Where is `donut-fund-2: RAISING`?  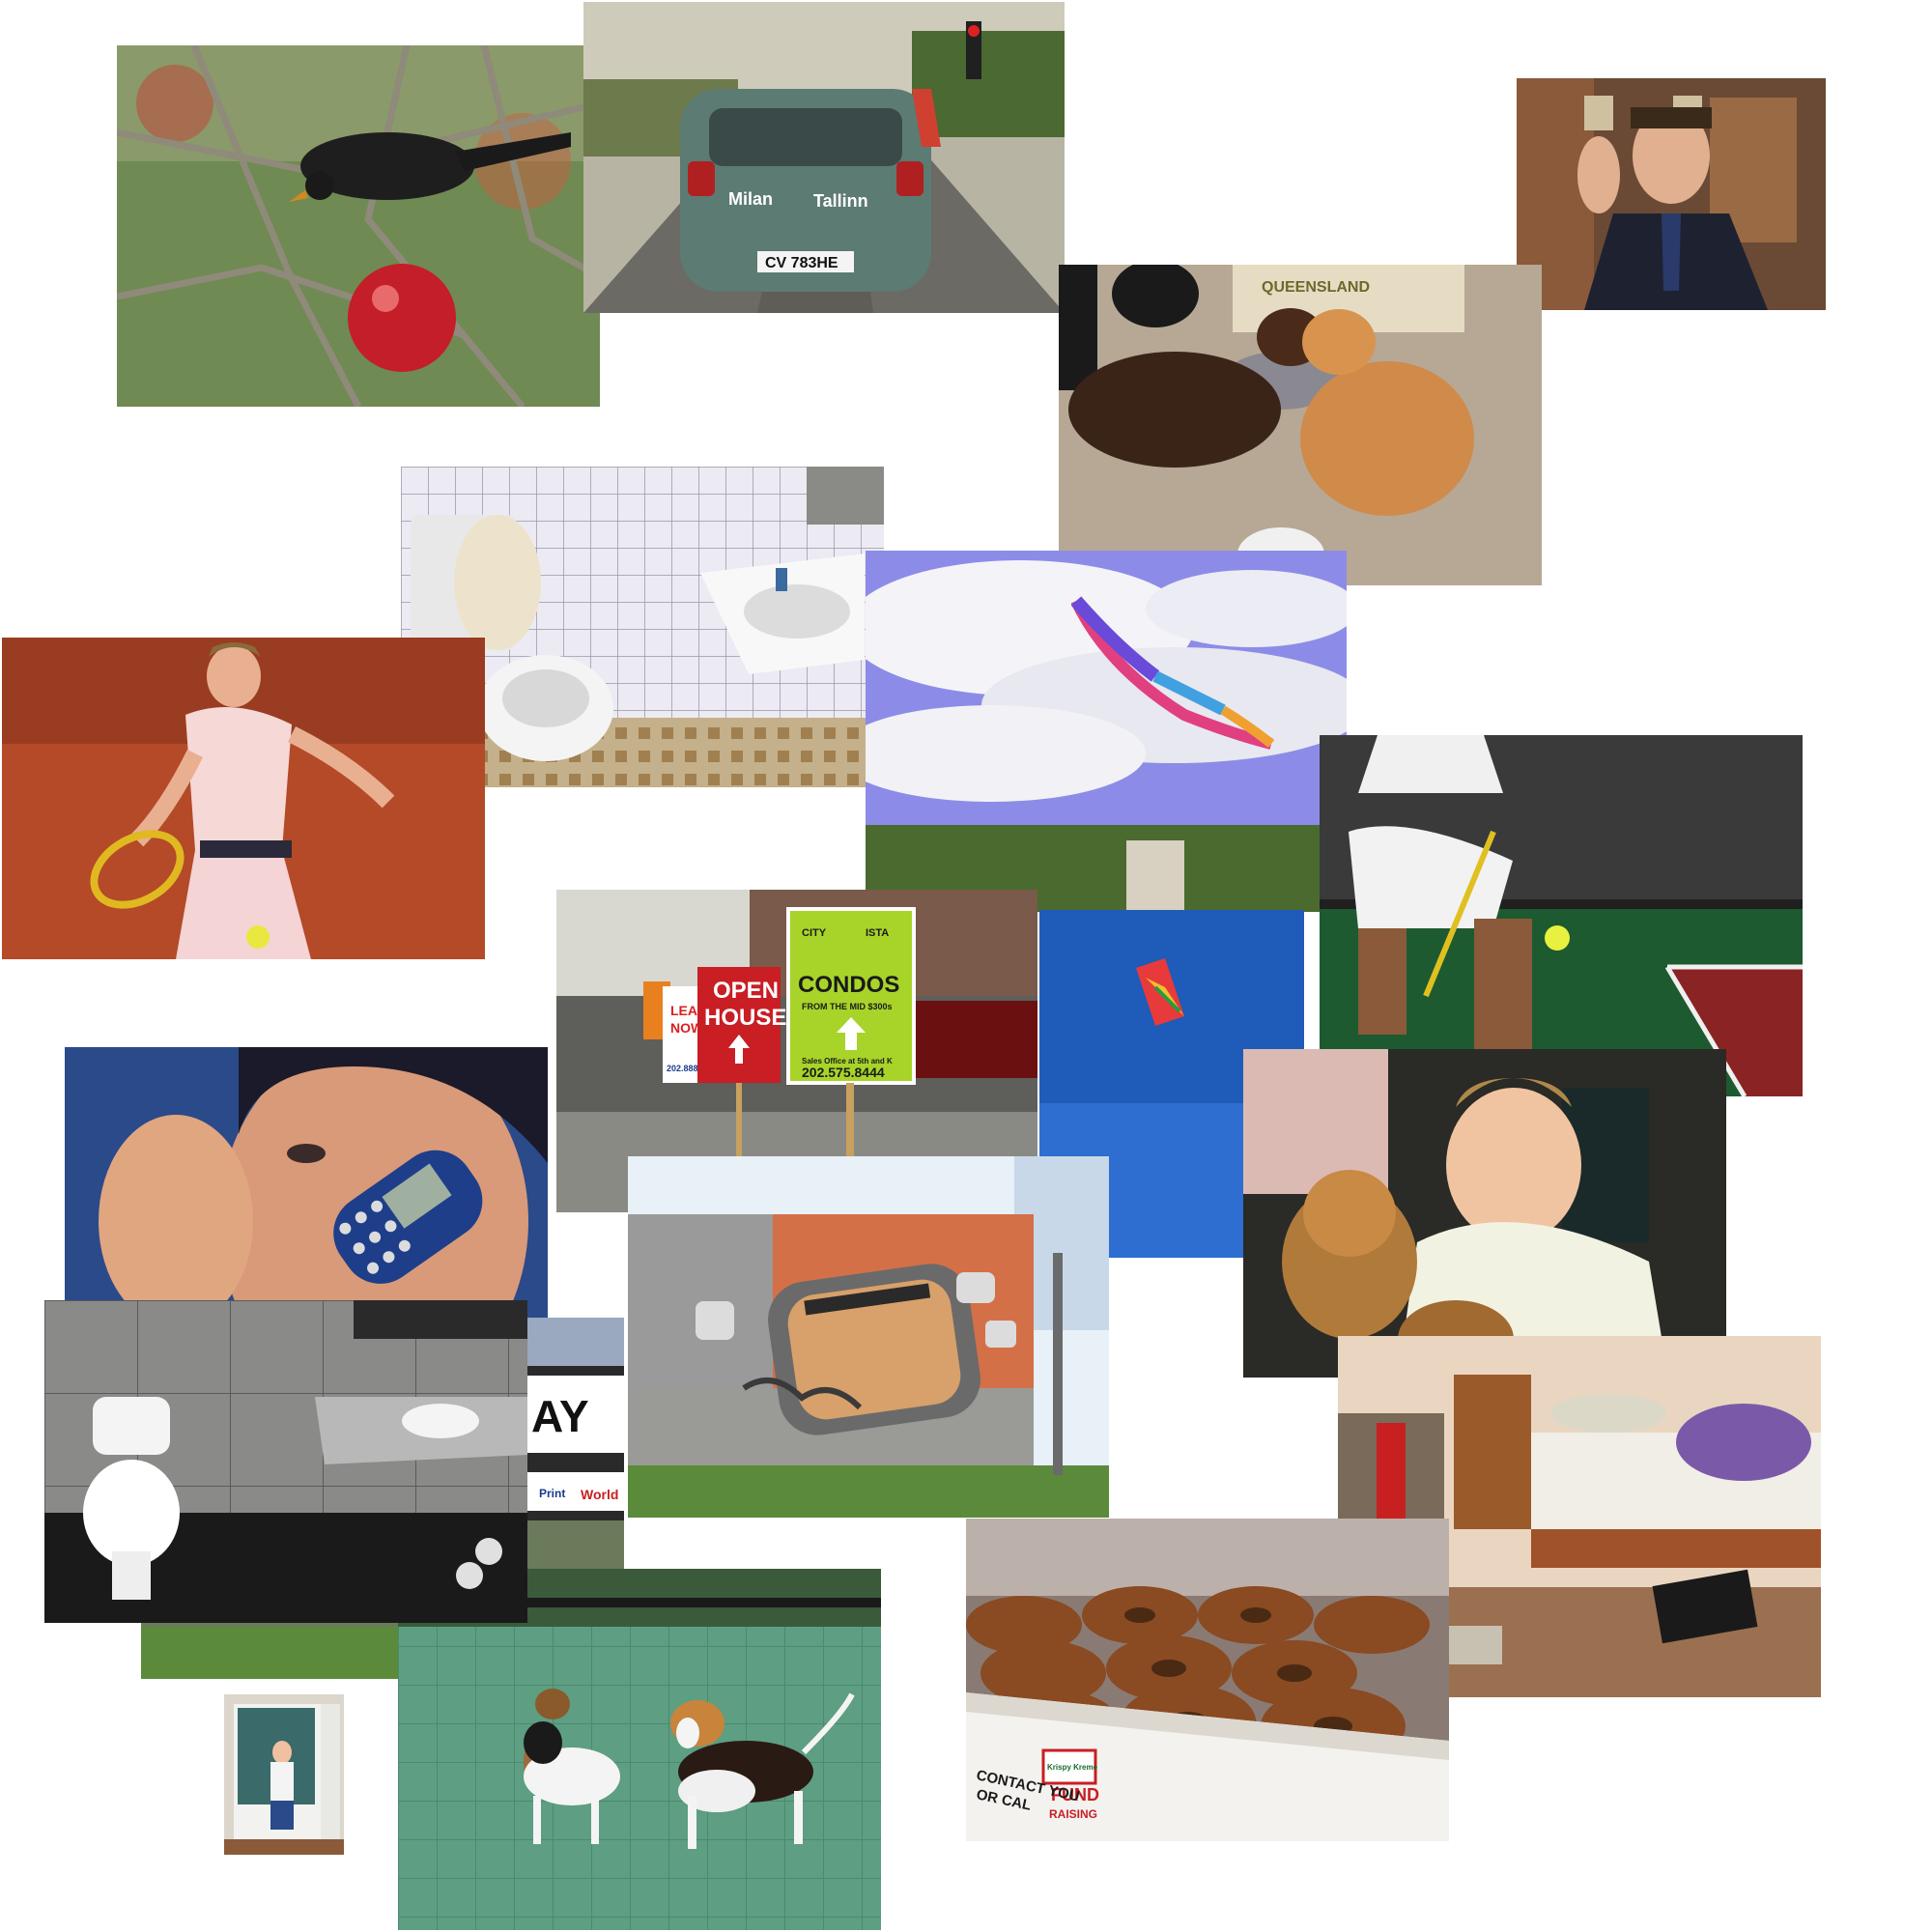
donut-fund-2: RAISING is located at coordinates (1073, 1814).